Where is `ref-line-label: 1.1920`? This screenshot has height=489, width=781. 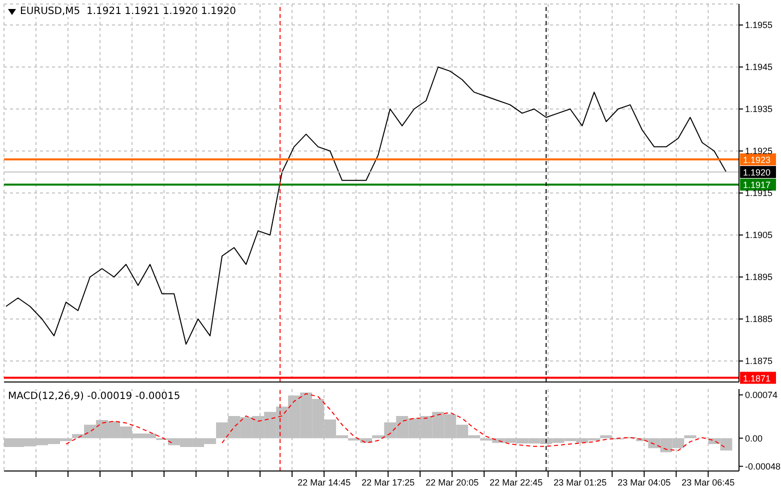
ref-line-label: 1.1920 is located at coordinates (757, 173).